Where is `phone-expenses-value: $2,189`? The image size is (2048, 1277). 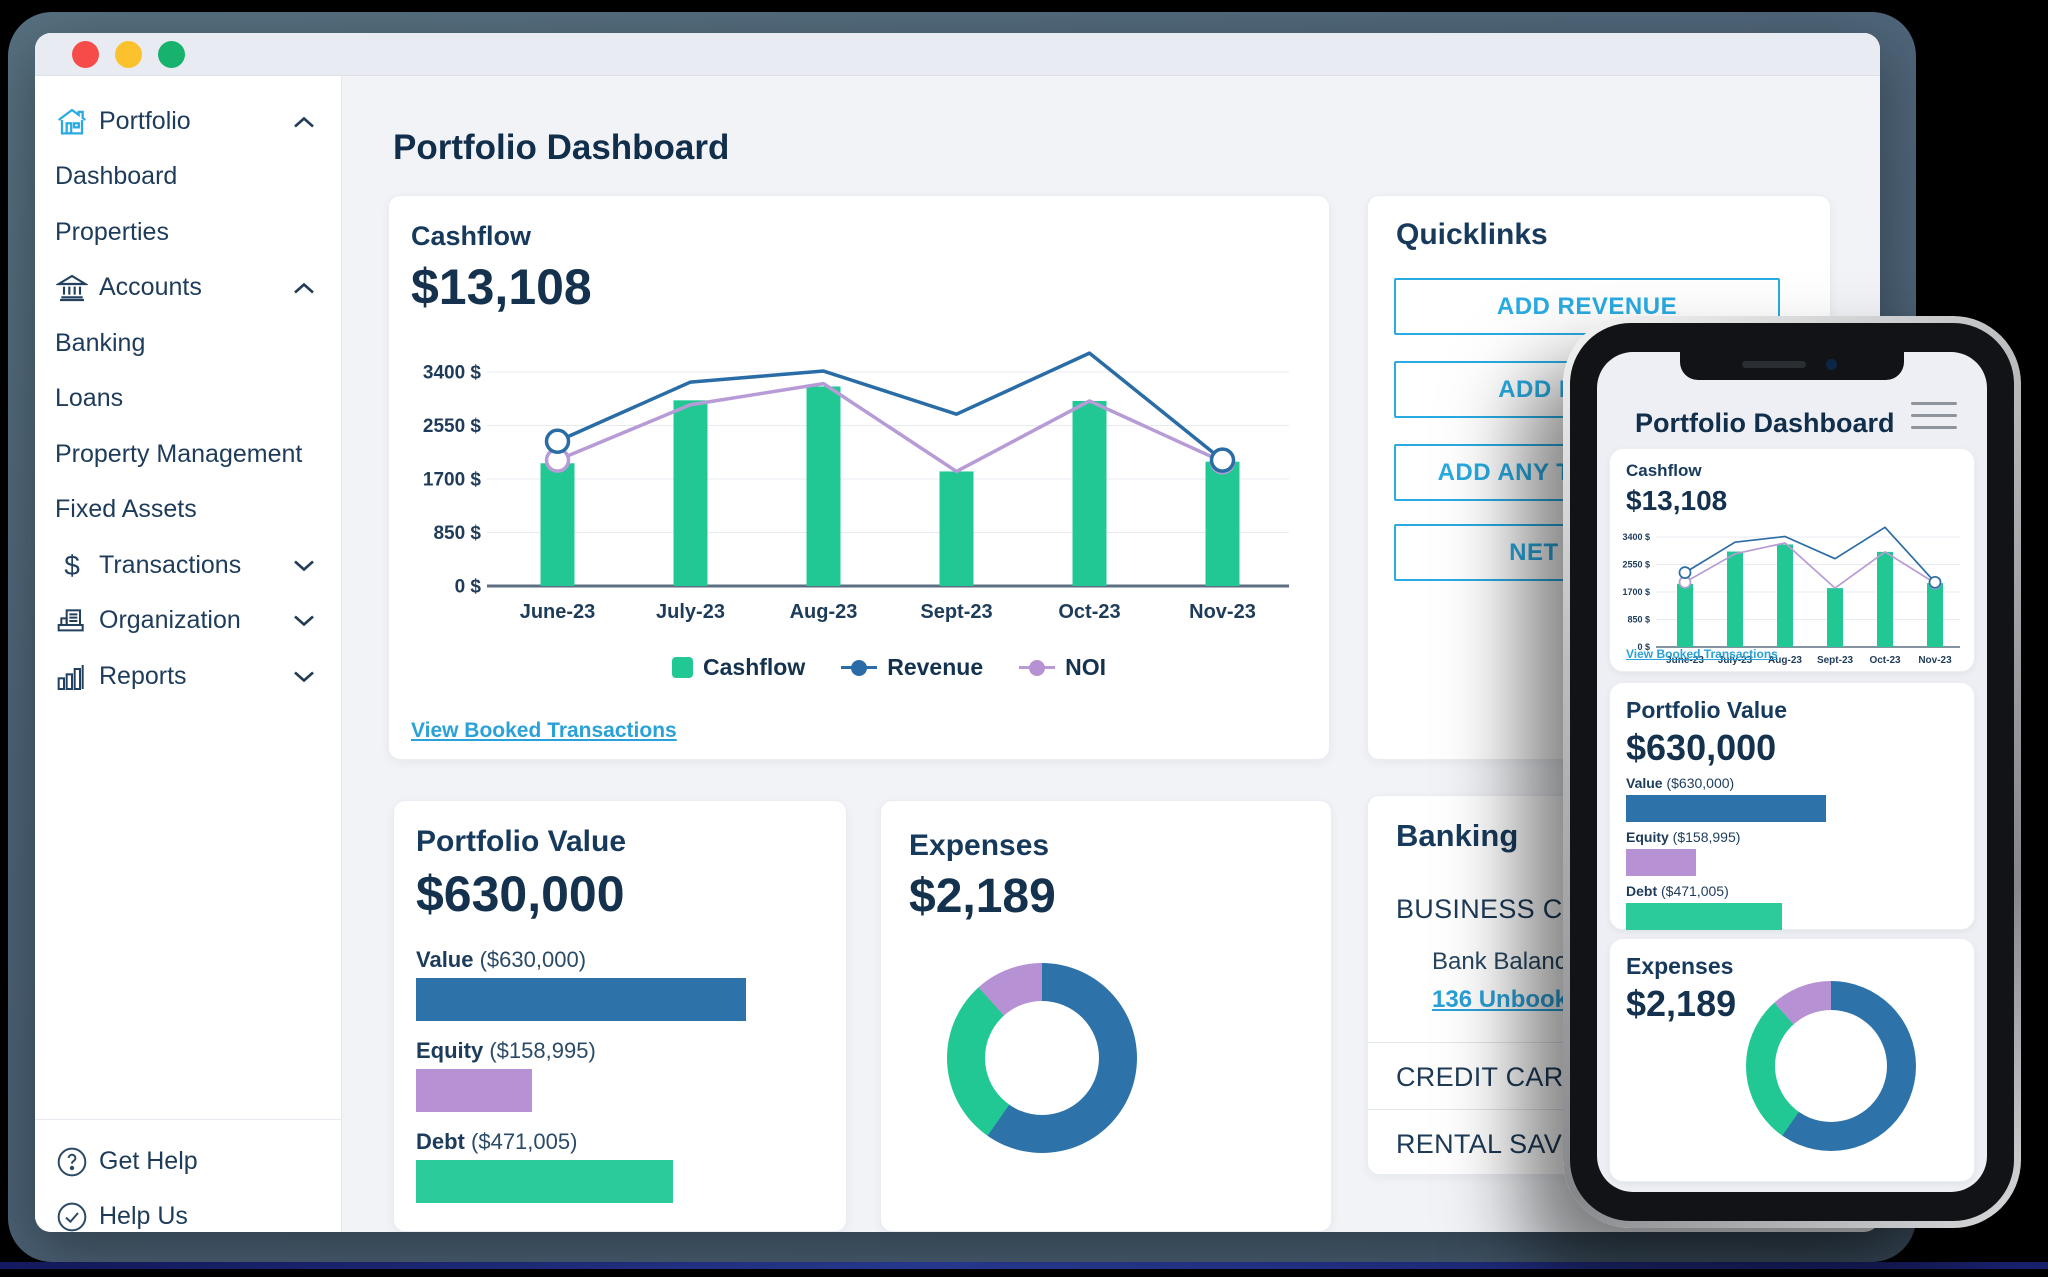 phone-expenses-value: $2,189 is located at coordinates (1681, 1003).